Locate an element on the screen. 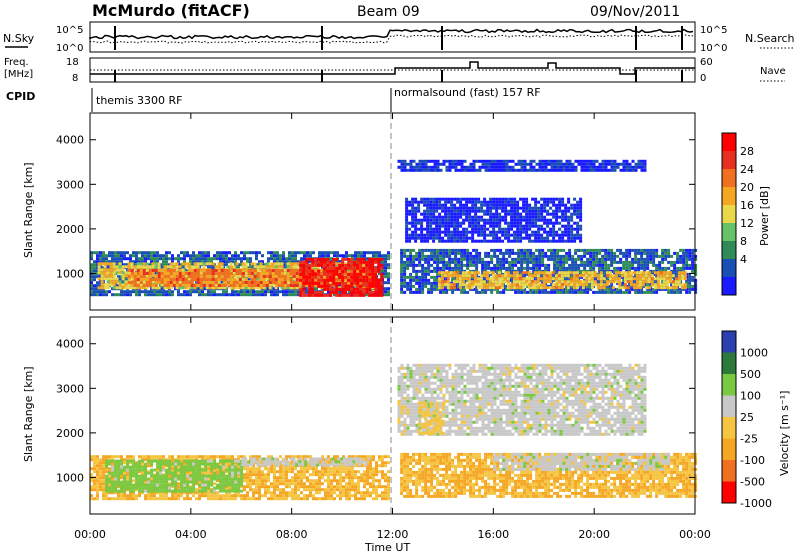 This screenshot has height=554, width=800. freq-line is located at coordinates (392, 68).